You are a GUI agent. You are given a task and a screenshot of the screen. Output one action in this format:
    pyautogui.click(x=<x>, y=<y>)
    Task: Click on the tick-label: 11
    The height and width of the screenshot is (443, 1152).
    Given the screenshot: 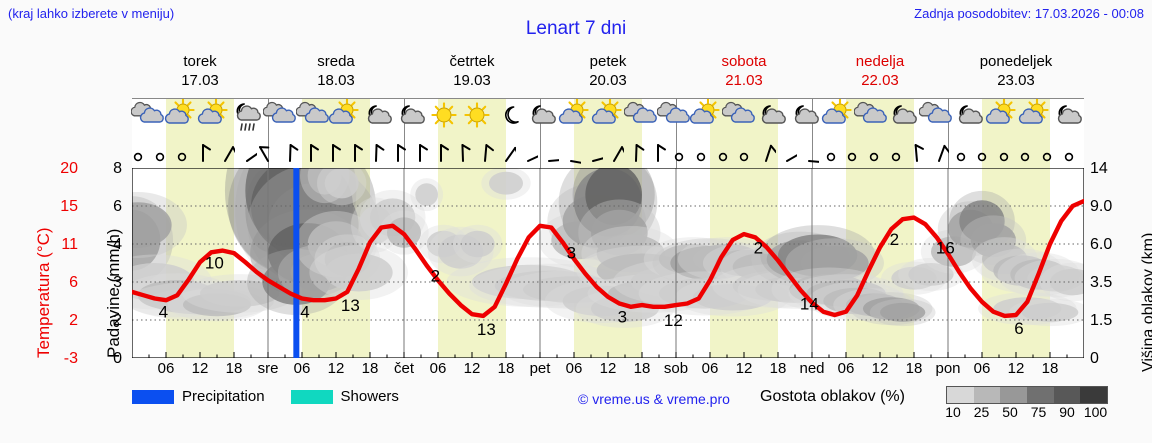 What is the action you would take?
    pyautogui.click(x=69, y=244)
    